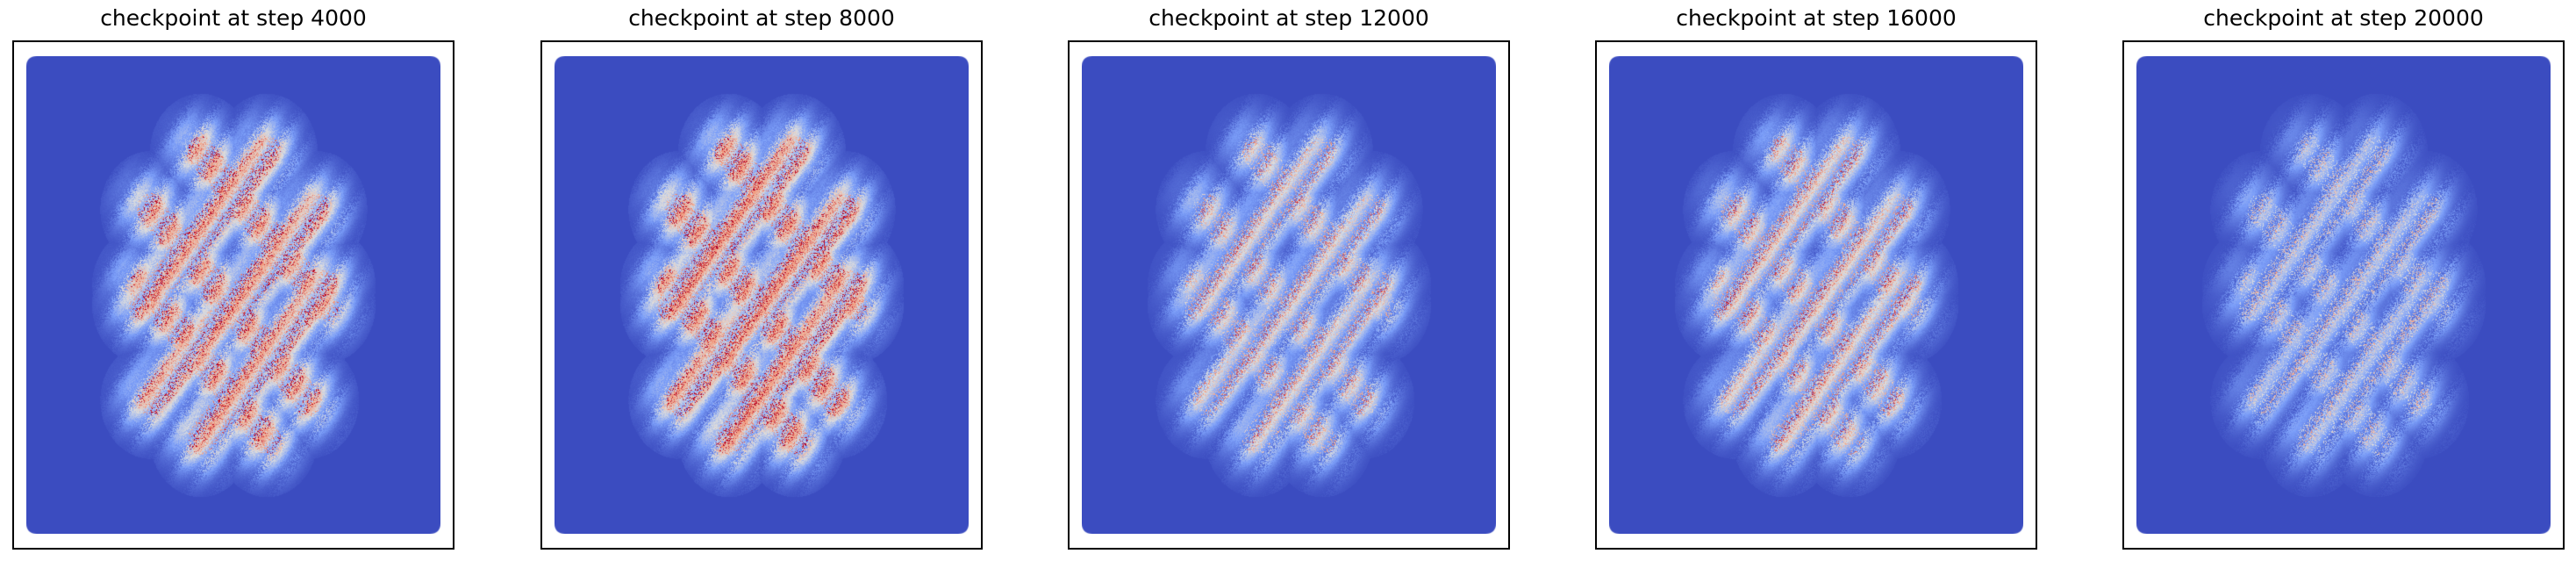 The width and height of the screenshot is (2576, 561). What do you see at coordinates (2343, 18) in the screenshot?
I see `subplot-title: checkpoint at step 20000` at bounding box center [2343, 18].